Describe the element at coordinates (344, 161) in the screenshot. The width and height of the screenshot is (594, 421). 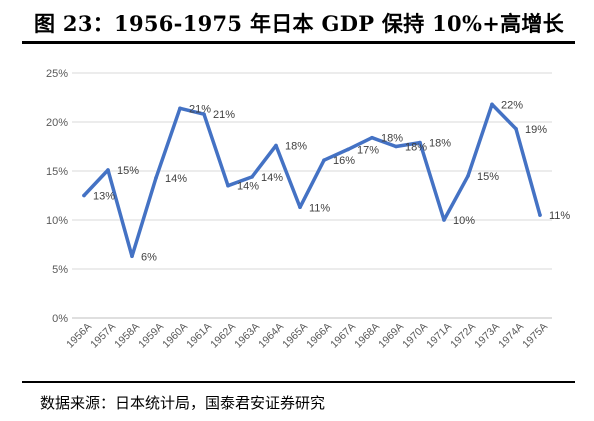
I see `data-label: 16%` at that location.